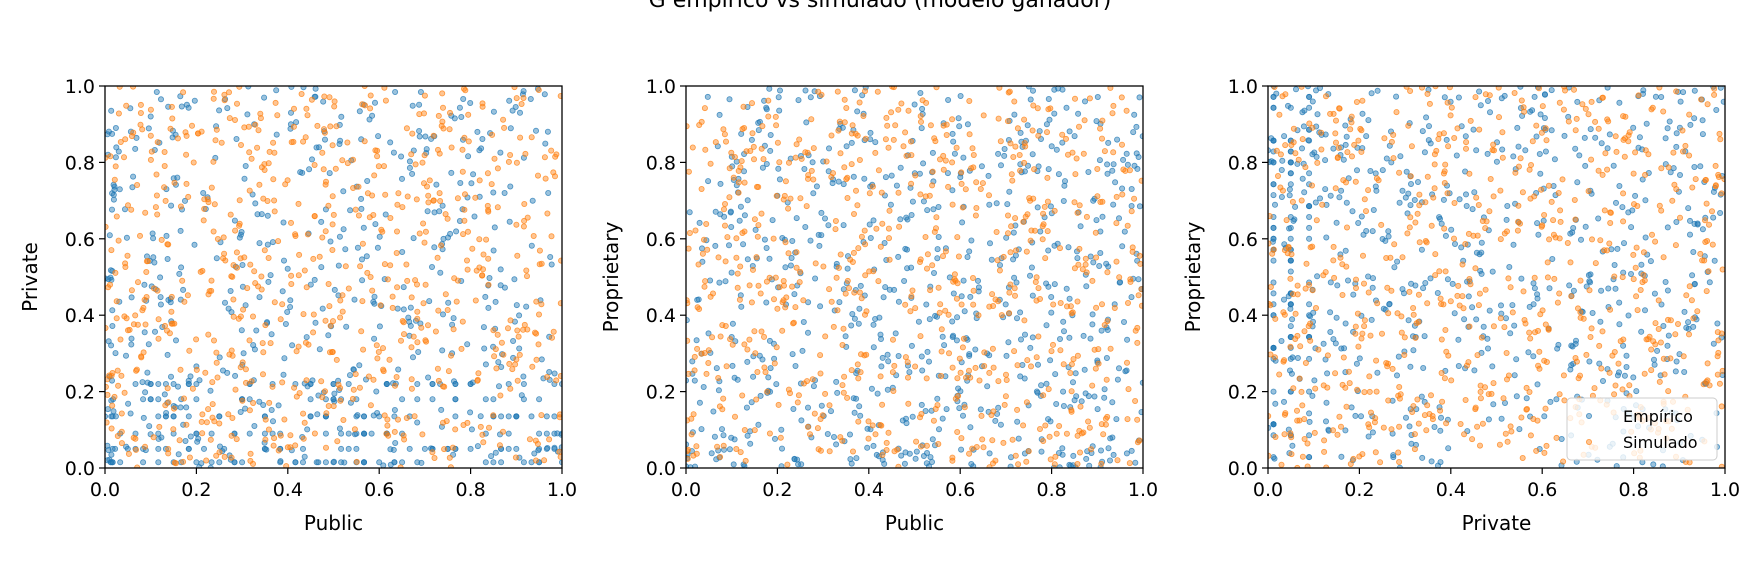 Image resolution: width=1760 pixels, height=564 pixels. Describe the element at coordinates (661, 87) in the screenshot. I see `y-tick-label: 1.0` at that location.